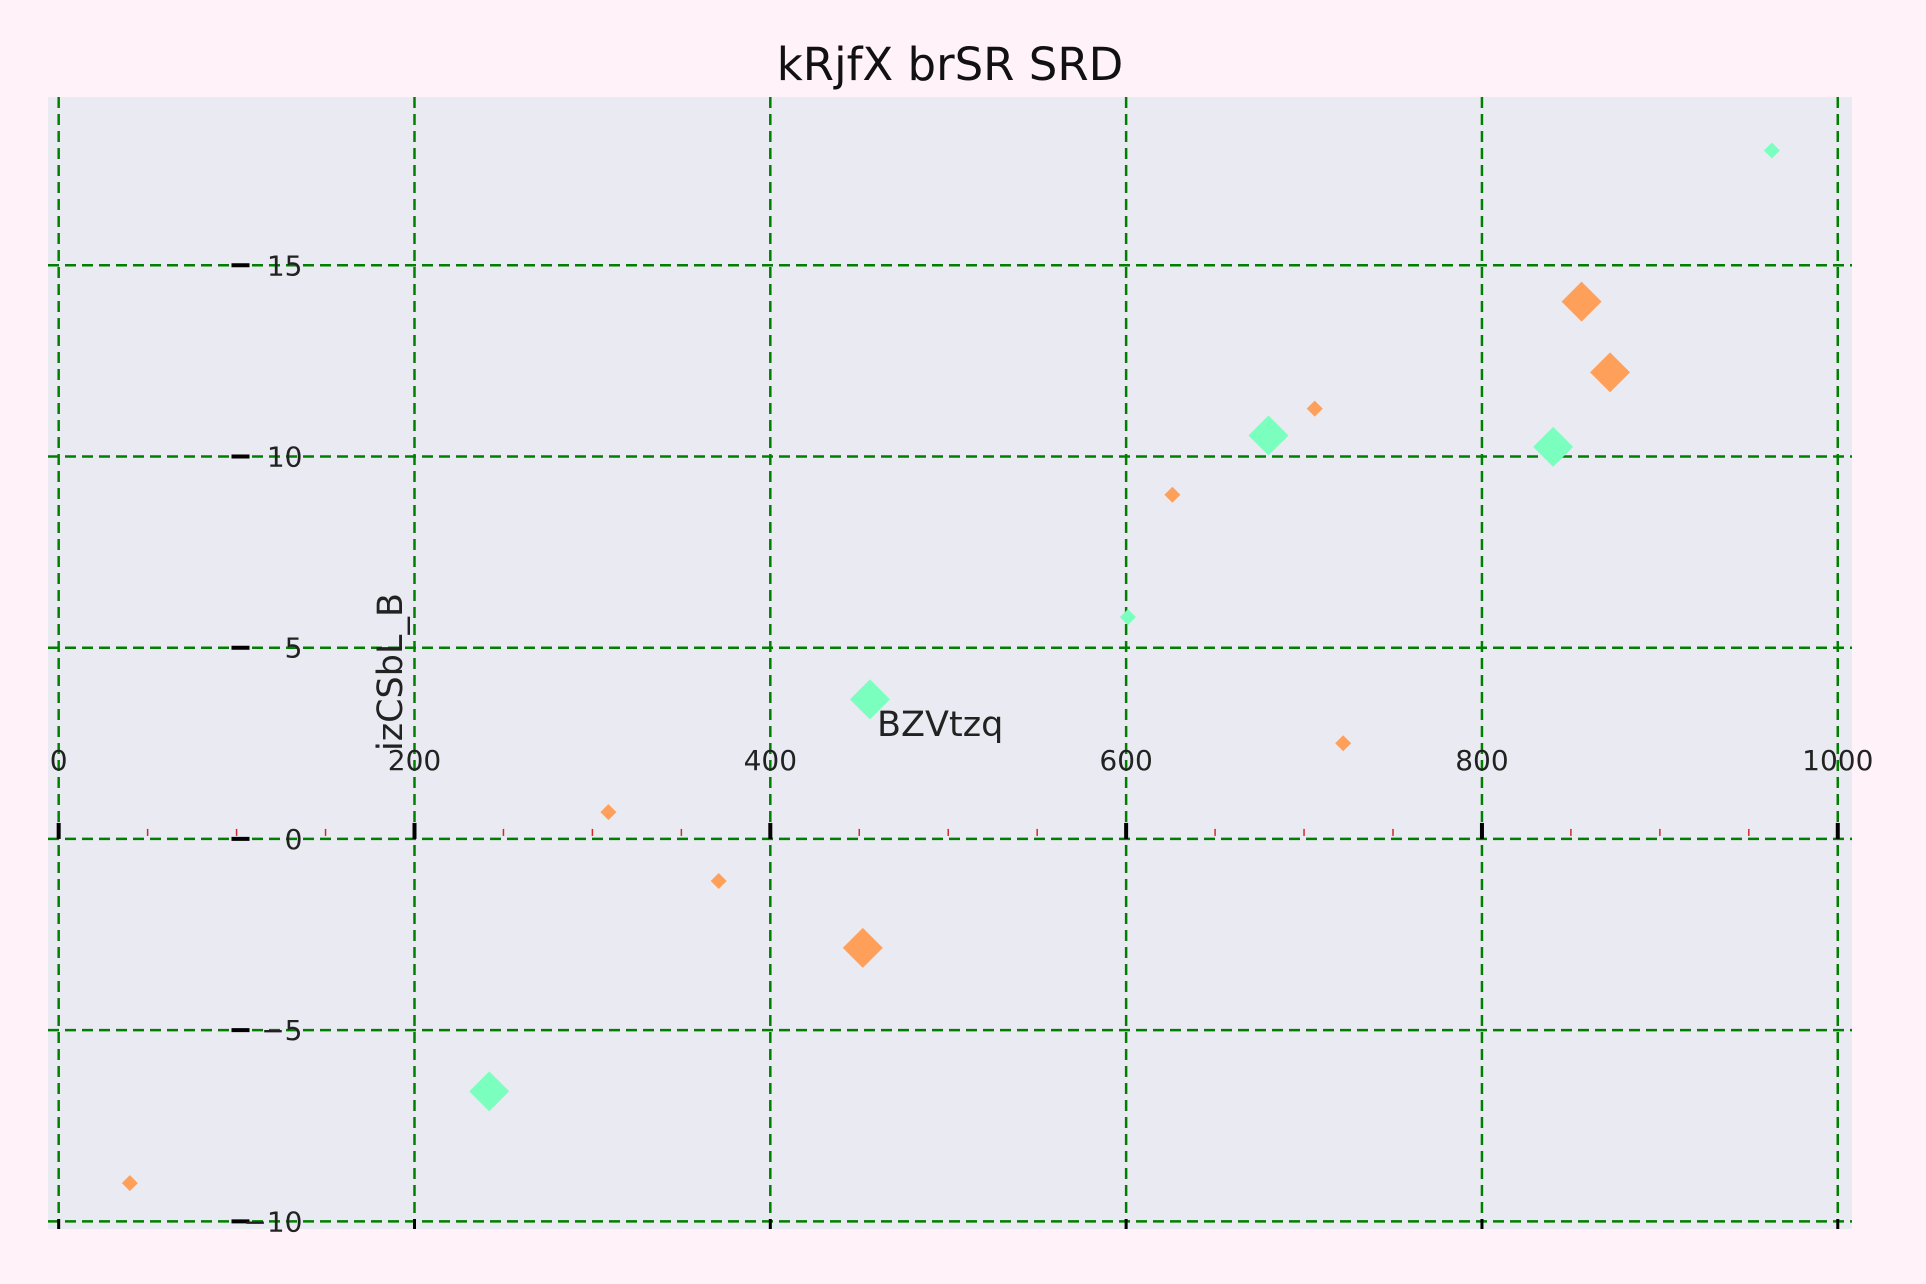 This screenshot has height=1284, width=1926. Describe the element at coordinates (285, 456) in the screenshot. I see `y-tick-label: 10` at that location.